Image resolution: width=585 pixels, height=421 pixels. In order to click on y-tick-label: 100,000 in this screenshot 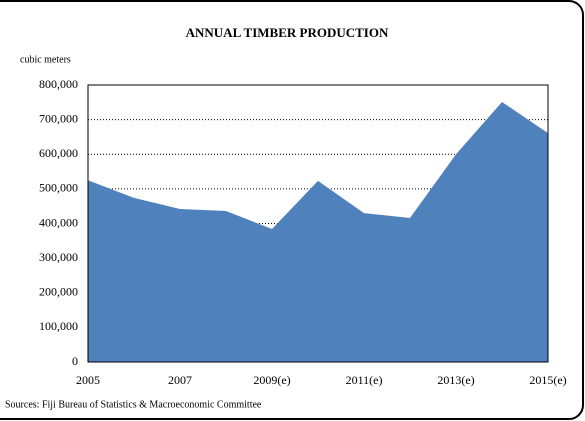, I will do `click(58, 326)`.